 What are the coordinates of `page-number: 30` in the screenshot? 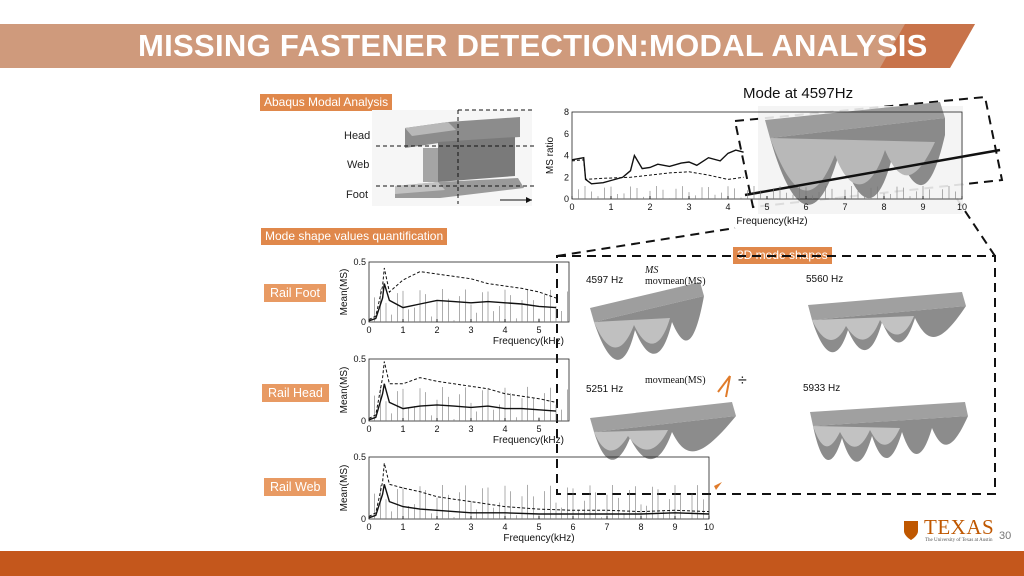 It's located at (1005, 536).